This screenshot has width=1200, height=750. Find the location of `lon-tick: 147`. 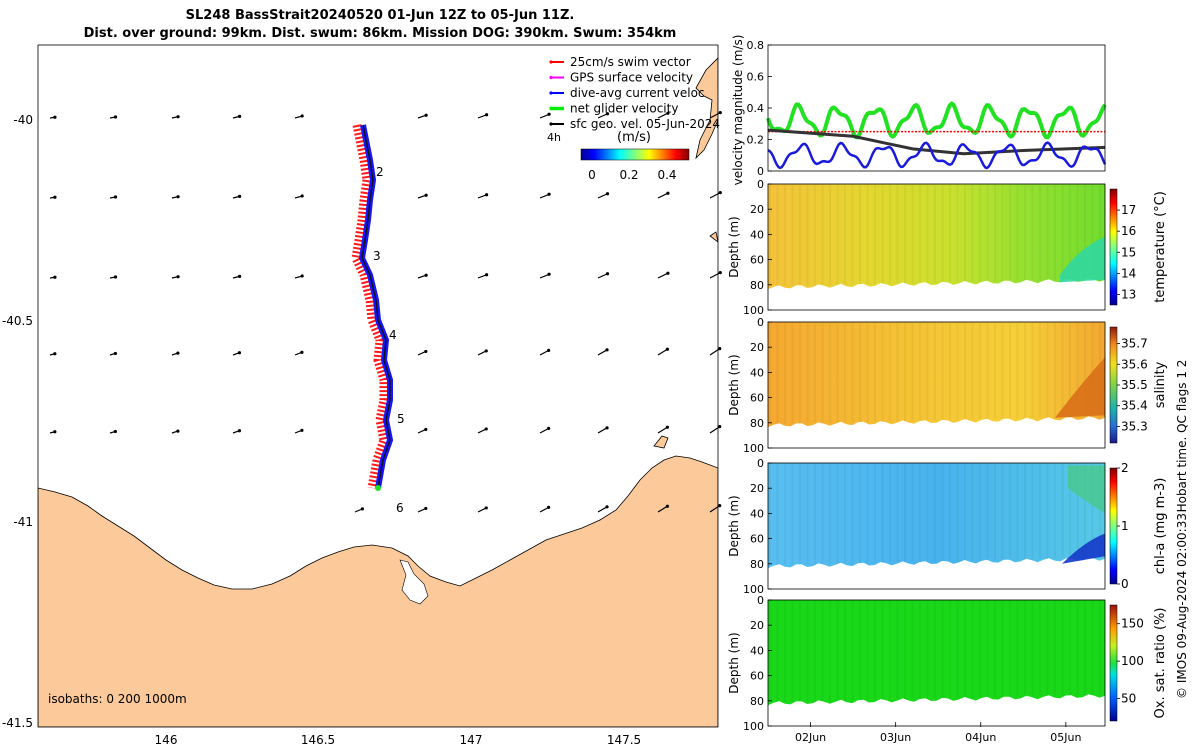

lon-tick: 147 is located at coordinates (471, 740).